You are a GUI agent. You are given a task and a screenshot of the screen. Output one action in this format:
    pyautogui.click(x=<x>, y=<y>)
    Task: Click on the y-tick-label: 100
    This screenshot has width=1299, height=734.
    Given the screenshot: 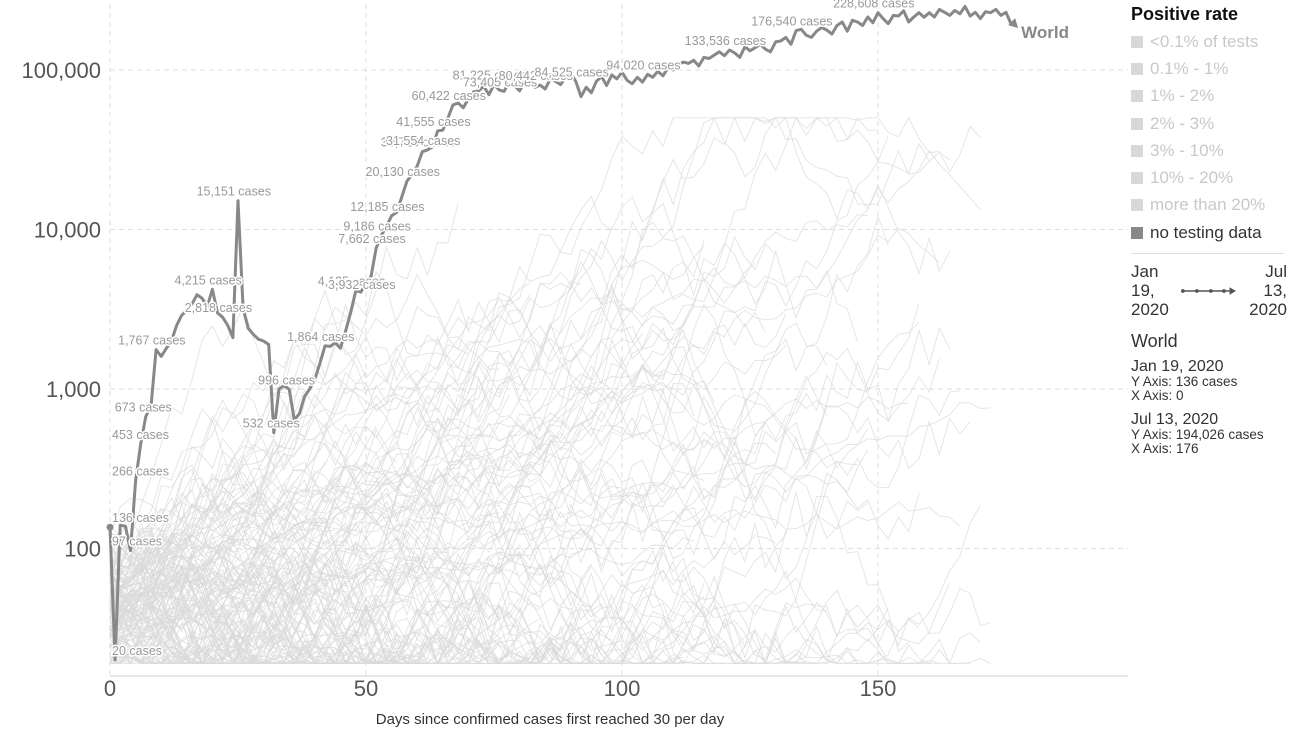 What is the action you would take?
    pyautogui.click(x=82, y=549)
    